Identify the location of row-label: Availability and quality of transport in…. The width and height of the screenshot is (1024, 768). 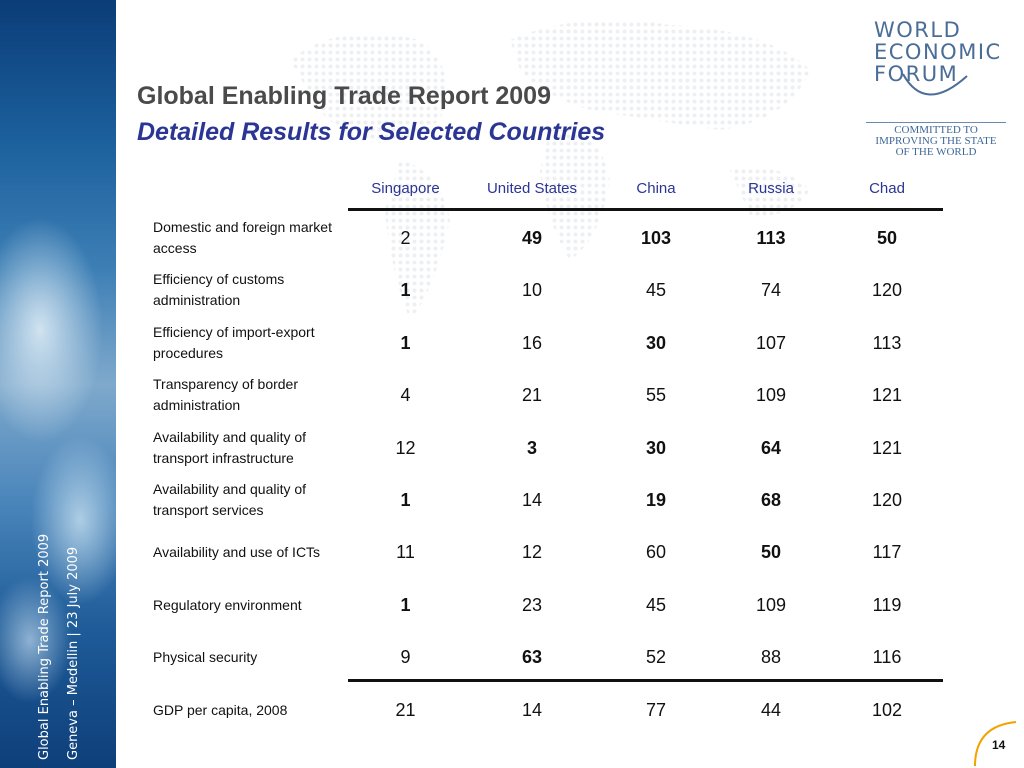
(230, 447).